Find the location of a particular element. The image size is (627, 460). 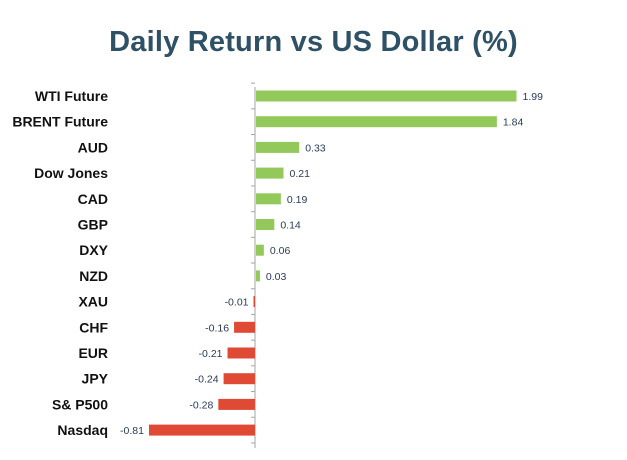

data-label: -0.16 is located at coordinates (217, 328).